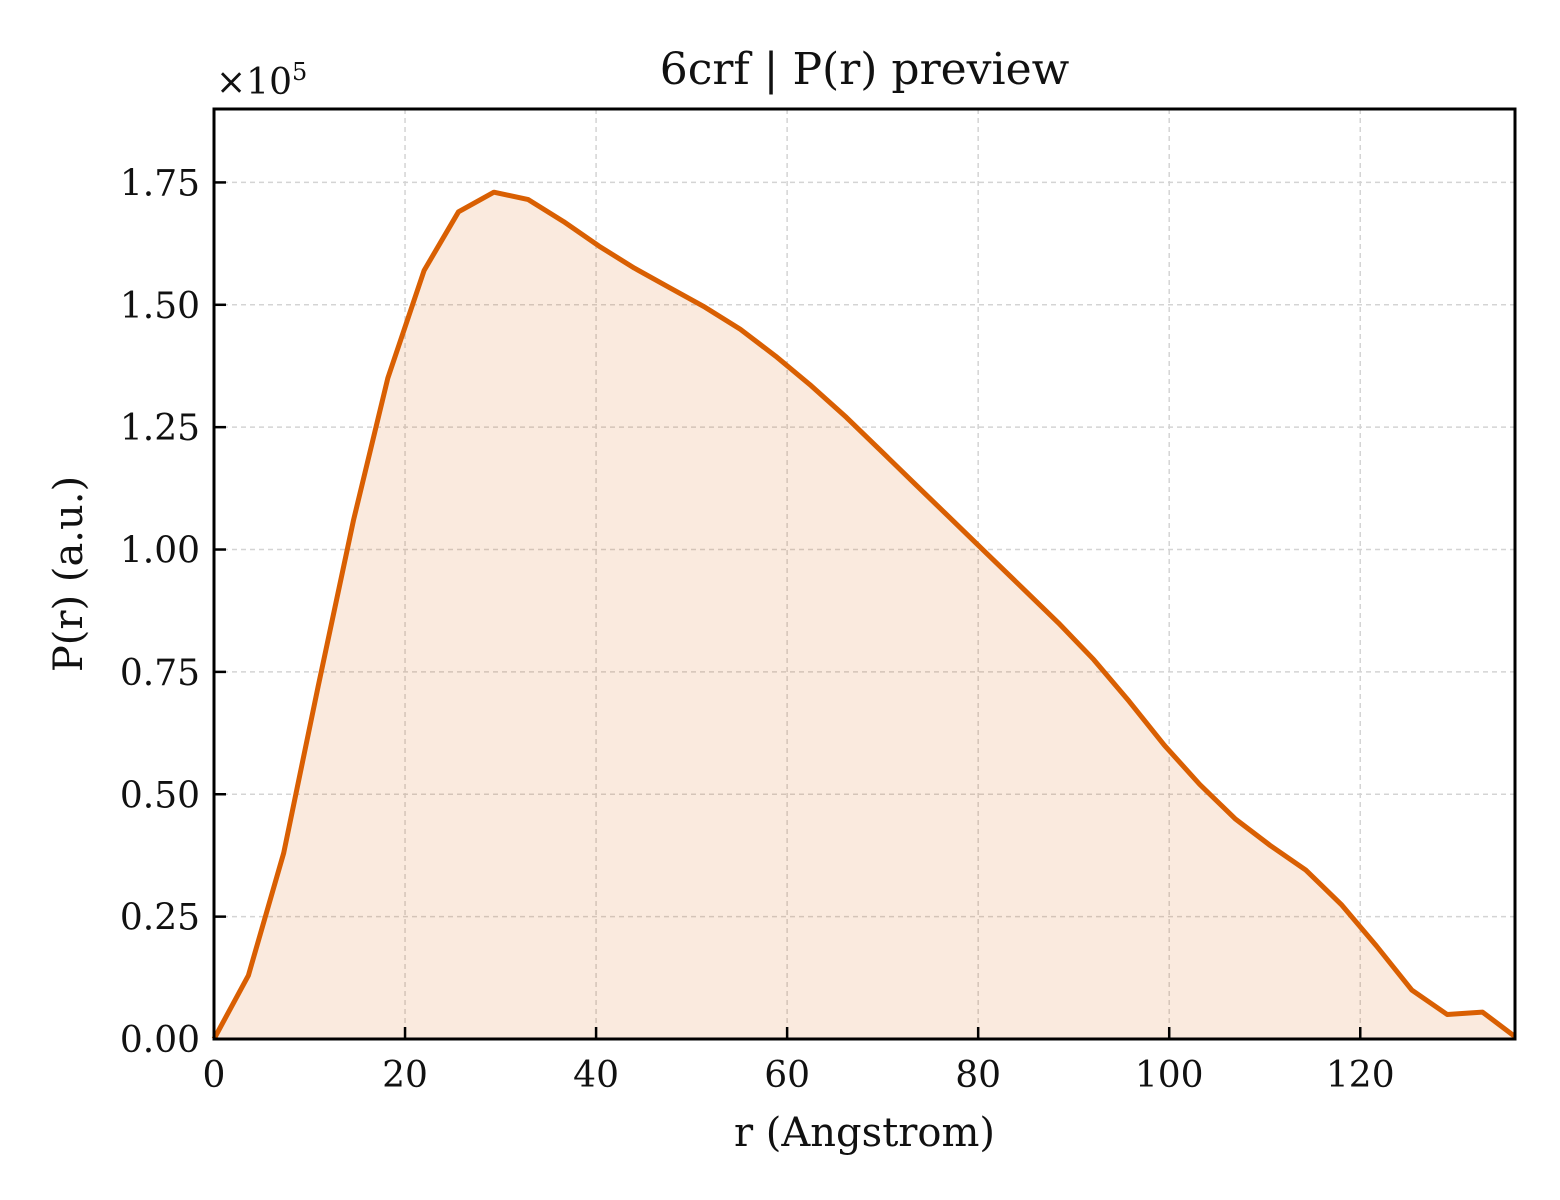  I want to click on y-tick-label: 0.00, so click(160, 1040).